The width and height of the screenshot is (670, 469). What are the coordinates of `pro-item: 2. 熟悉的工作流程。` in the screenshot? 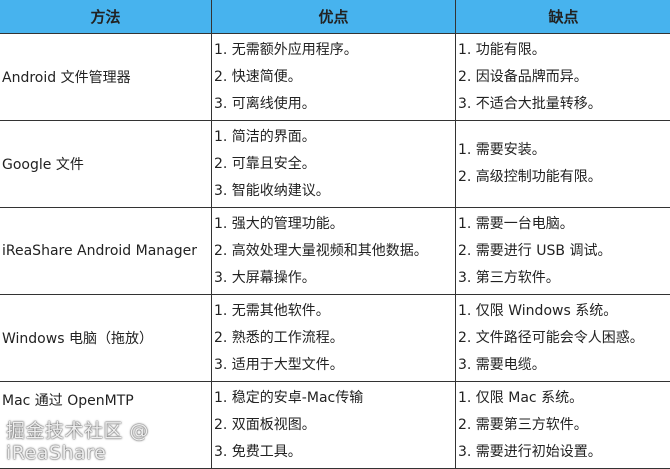 It's located at (334, 338).